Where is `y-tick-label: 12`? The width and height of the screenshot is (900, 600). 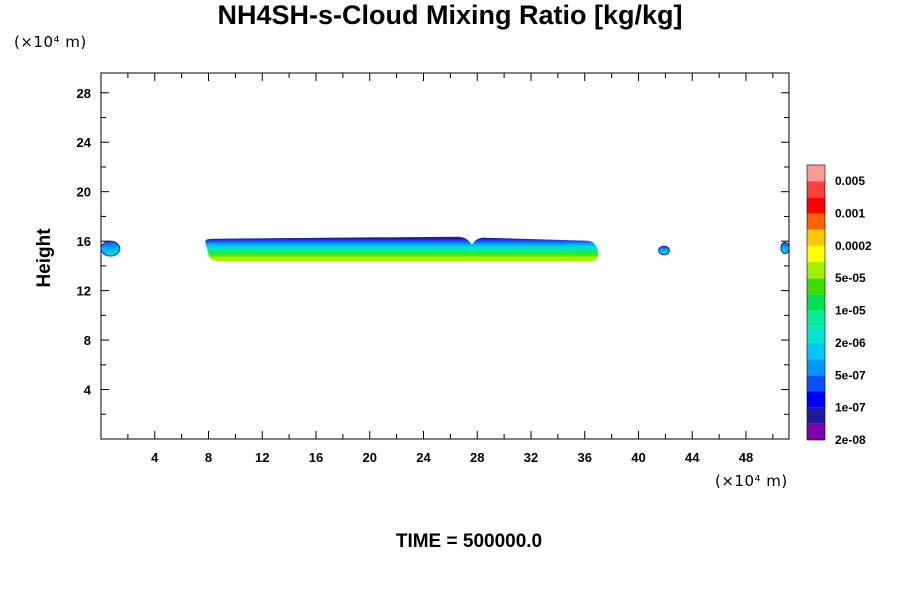
y-tick-label: 12 is located at coordinates (84, 291).